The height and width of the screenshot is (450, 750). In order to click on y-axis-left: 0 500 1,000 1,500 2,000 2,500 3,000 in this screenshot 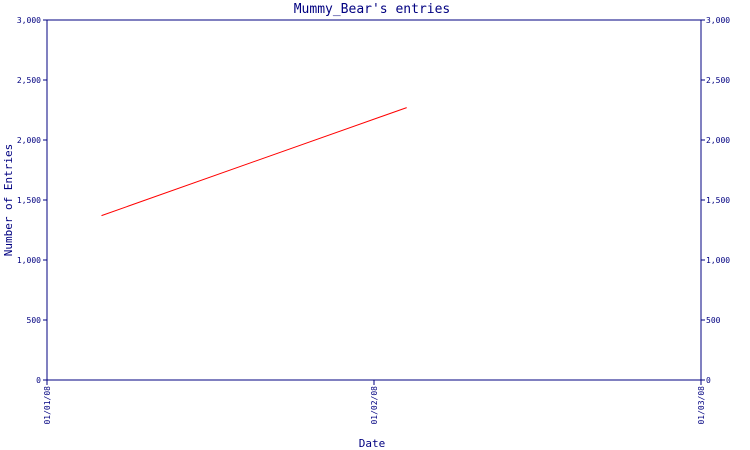, I will do `click(32, 200)`.